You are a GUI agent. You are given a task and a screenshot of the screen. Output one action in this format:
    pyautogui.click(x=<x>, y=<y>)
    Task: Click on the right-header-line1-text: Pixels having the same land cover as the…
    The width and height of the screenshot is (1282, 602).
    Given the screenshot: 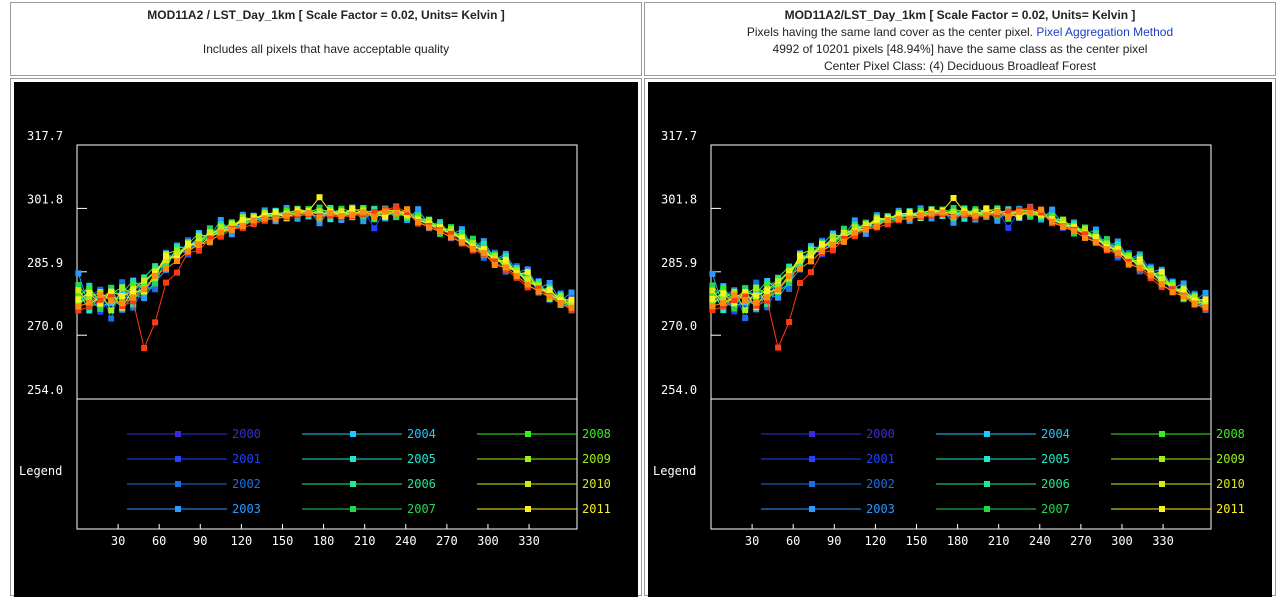 What is the action you would take?
    pyautogui.click(x=890, y=32)
    